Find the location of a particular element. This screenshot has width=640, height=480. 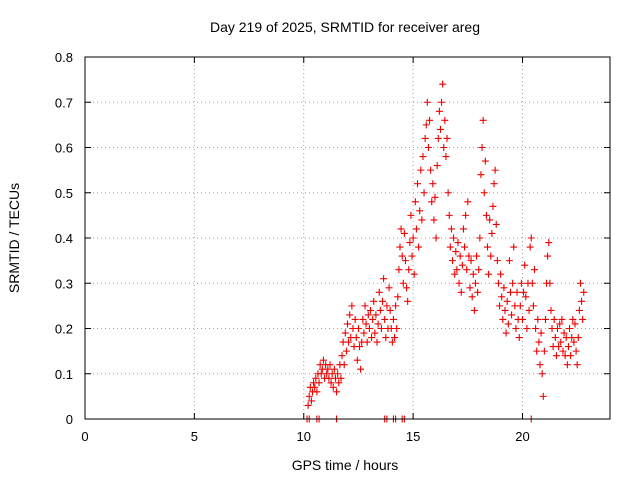

y-tick-label: 0.2 is located at coordinates (64, 329).